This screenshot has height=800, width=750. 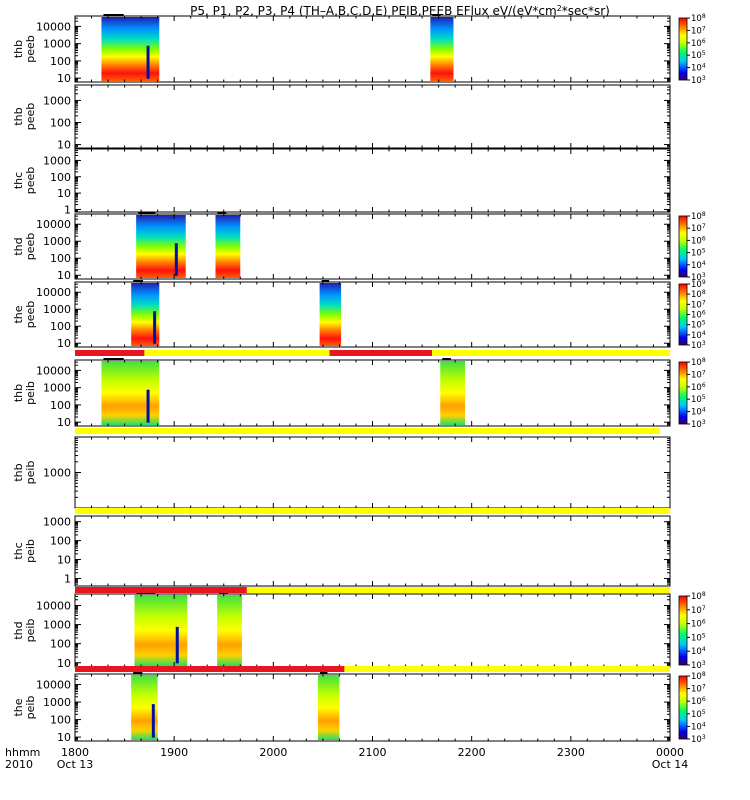 What do you see at coordinates (698, 31) in the screenshot?
I see `colorbar-label: 10⁷` at bounding box center [698, 31].